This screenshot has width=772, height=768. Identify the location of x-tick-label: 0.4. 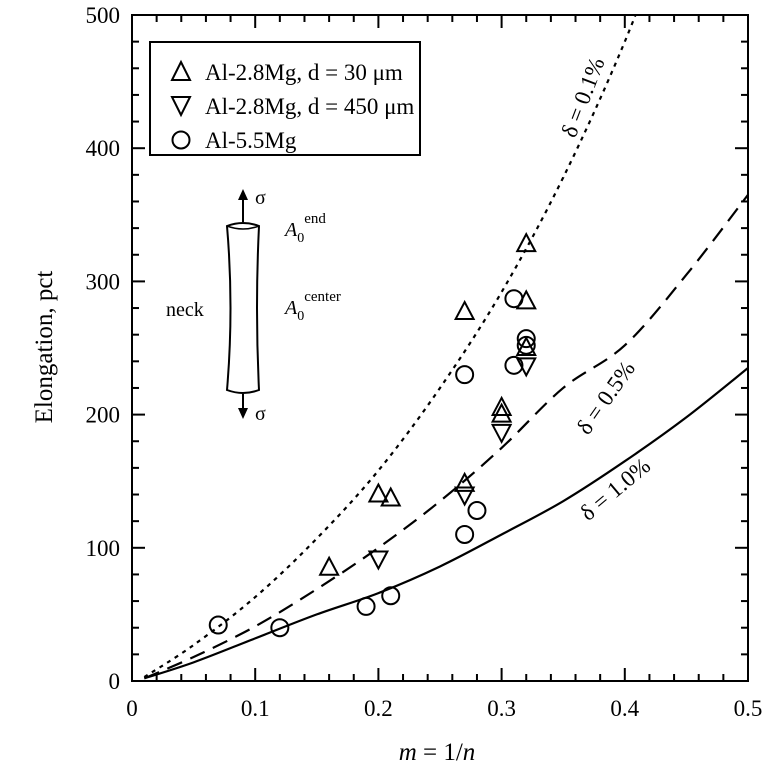
(624, 708).